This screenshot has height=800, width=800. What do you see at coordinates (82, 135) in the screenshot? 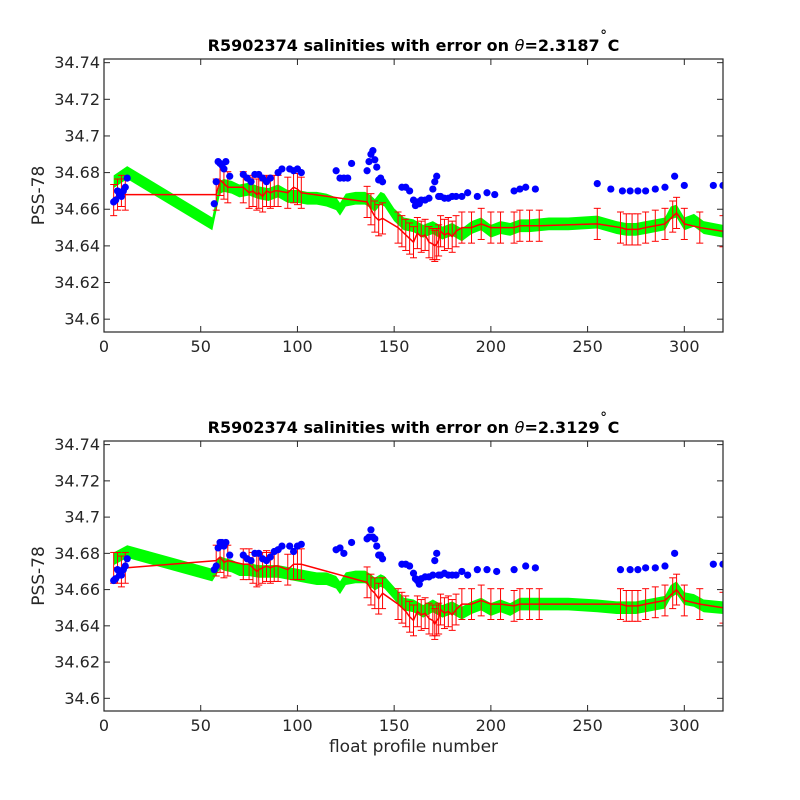
I see `y-tick-label: 34.7` at bounding box center [82, 135].